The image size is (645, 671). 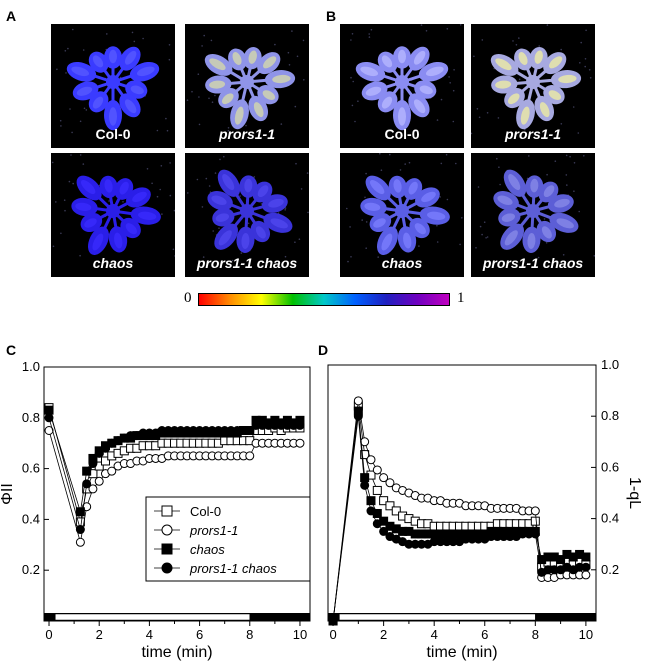 What do you see at coordinates (434, 634) in the screenshot?
I see `x-tick-label: 4` at bounding box center [434, 634].